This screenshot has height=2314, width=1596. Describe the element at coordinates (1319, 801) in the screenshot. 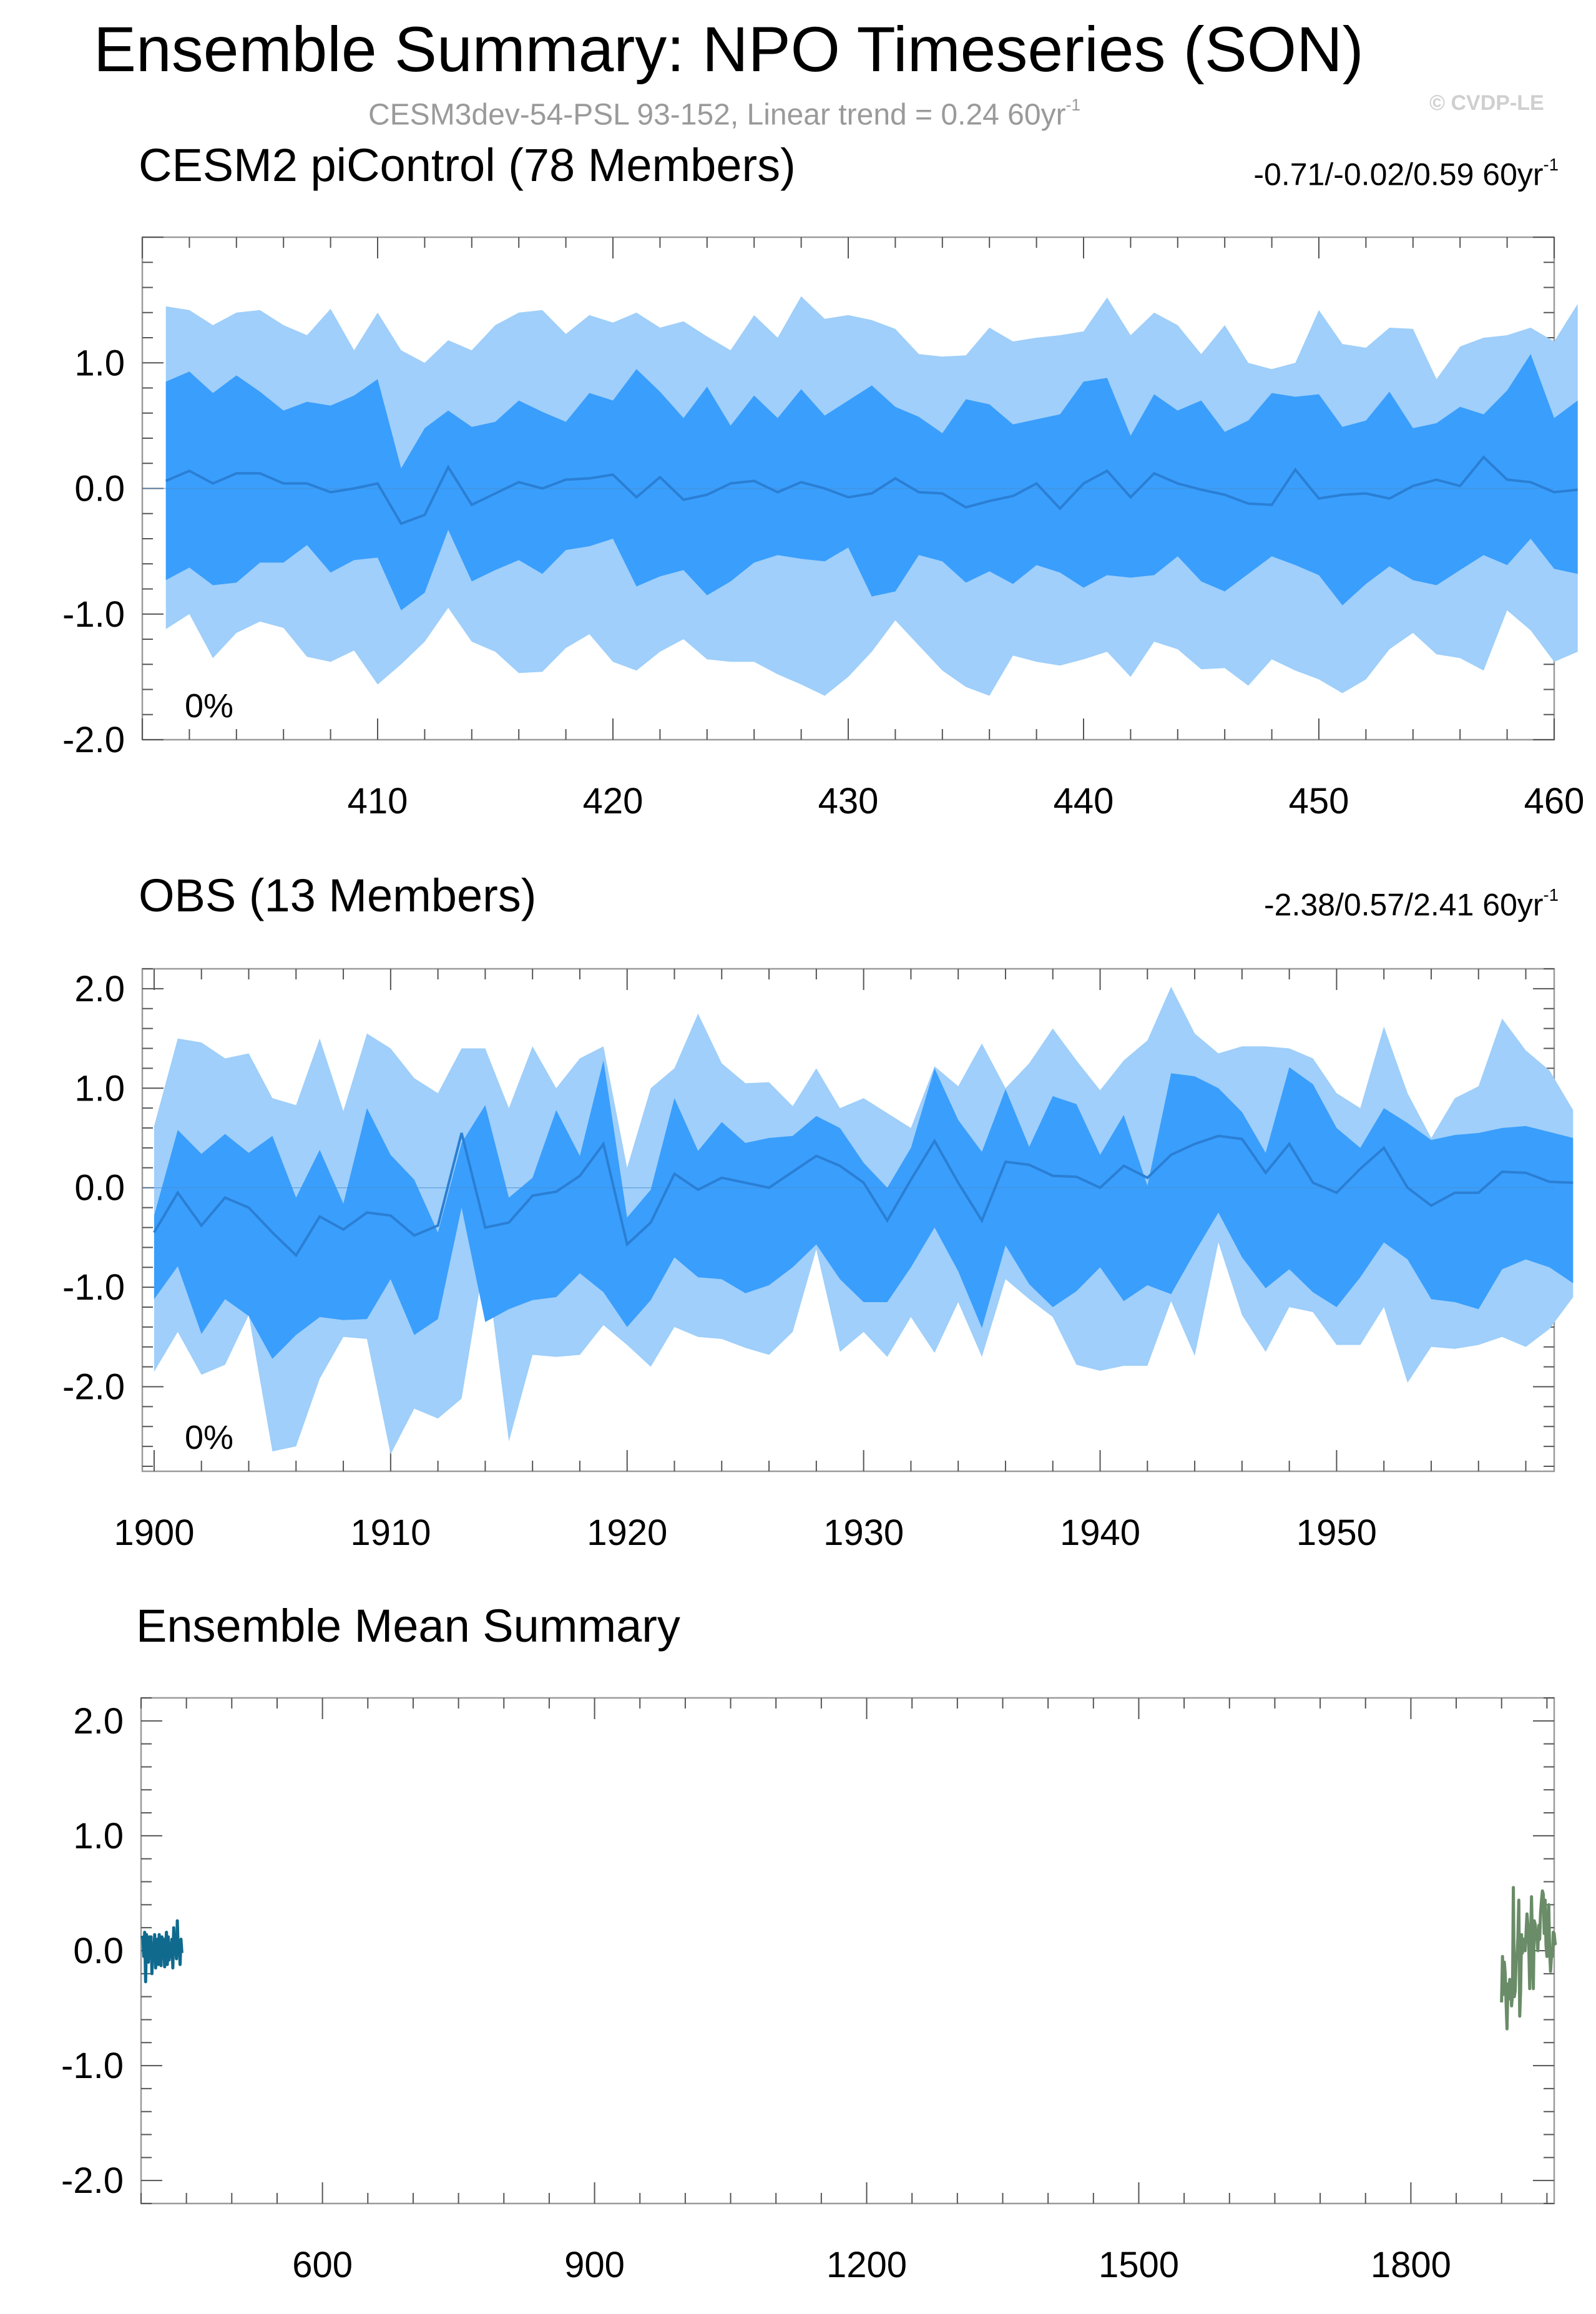

I see `x-tick-label: 450` at that location.